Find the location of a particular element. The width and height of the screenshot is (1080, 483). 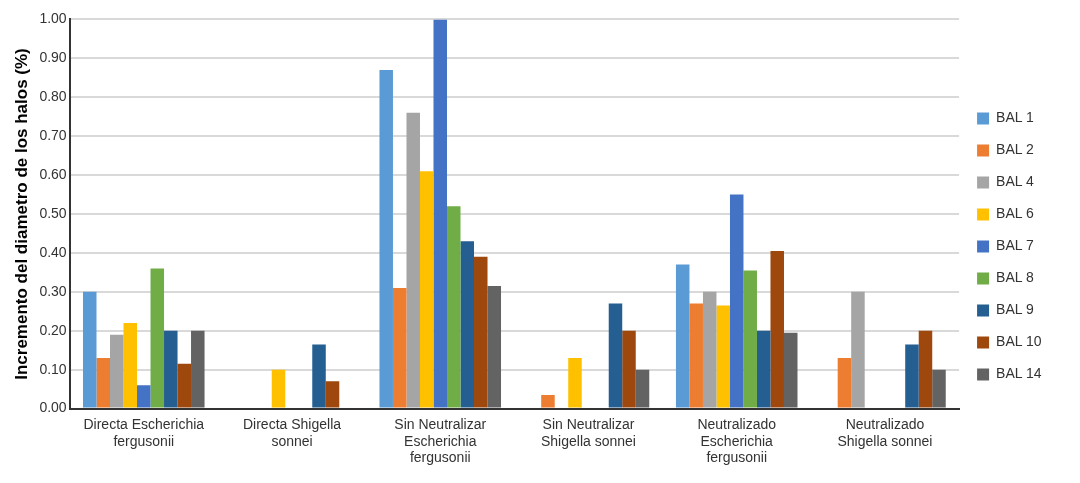

legend-label: BAL 14 is located at coordinates (1019, 373).